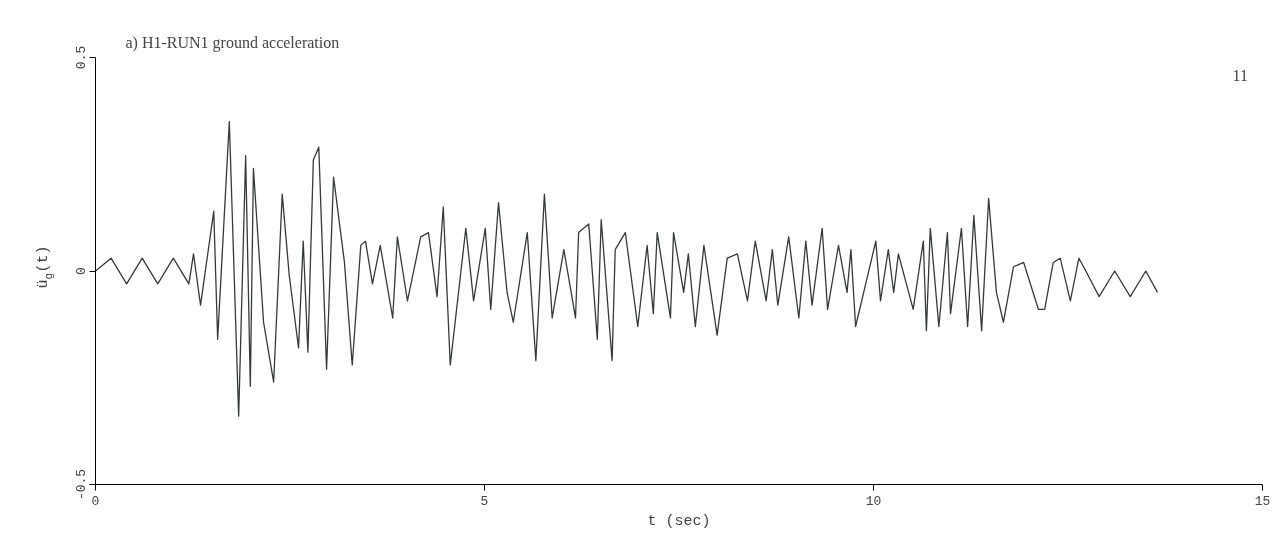  I want to click on y-axis-title: üg(t), so click(45, 267).